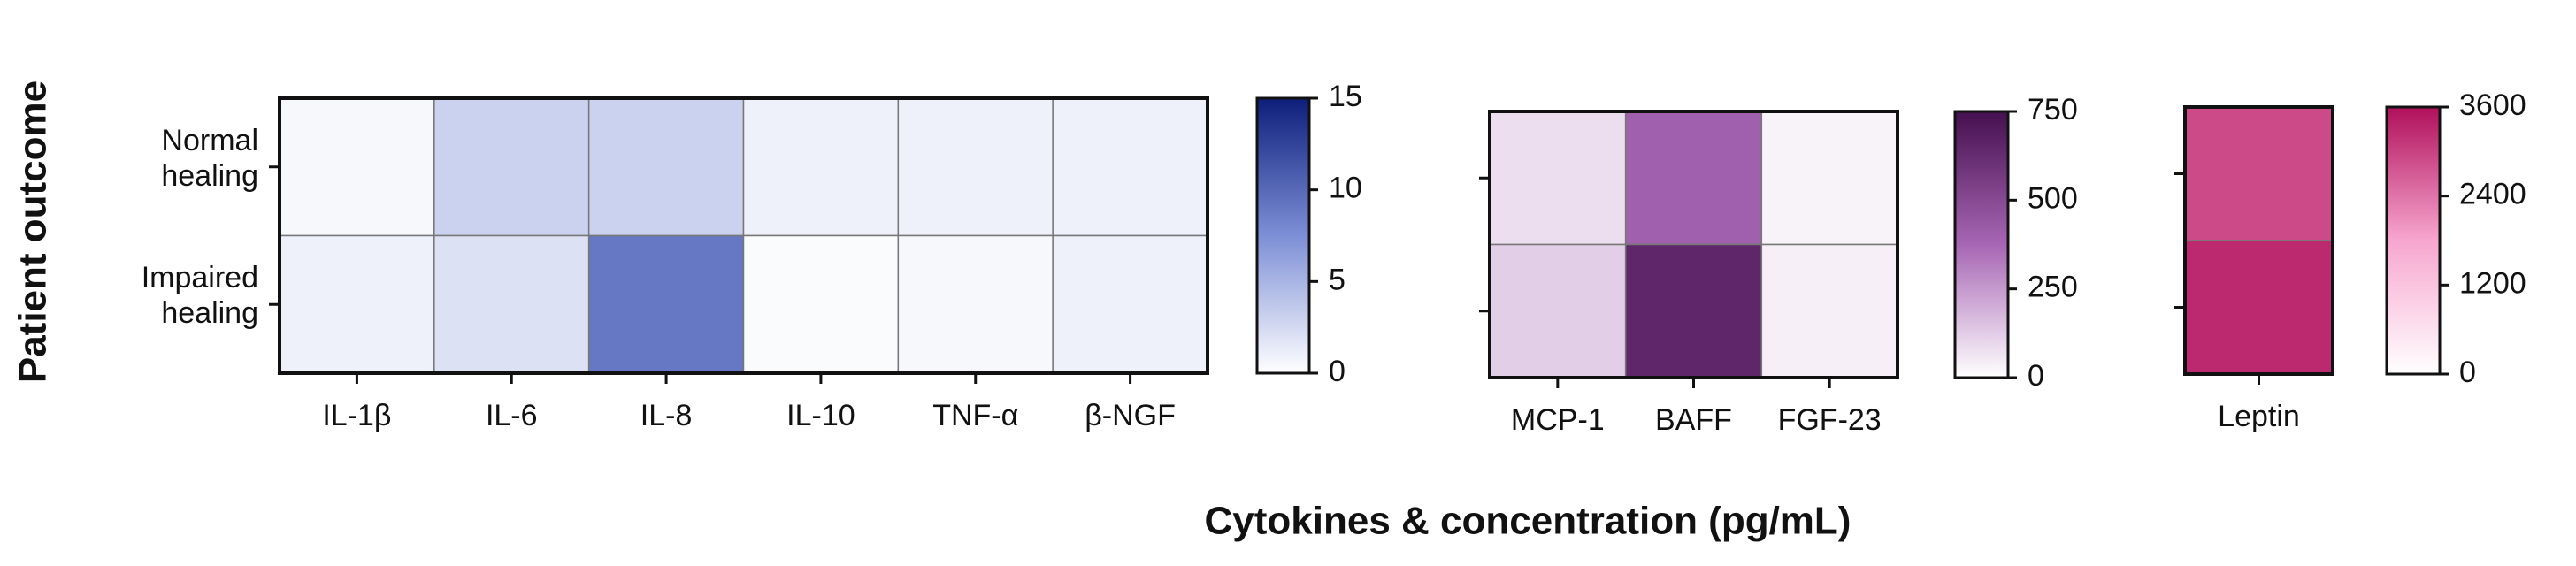 The image size is (2576, 566). What do you see at coordinates (666, 416) in the screenshot?
I see `x-tick-label: IL-8` at bounding box center [666, 416].